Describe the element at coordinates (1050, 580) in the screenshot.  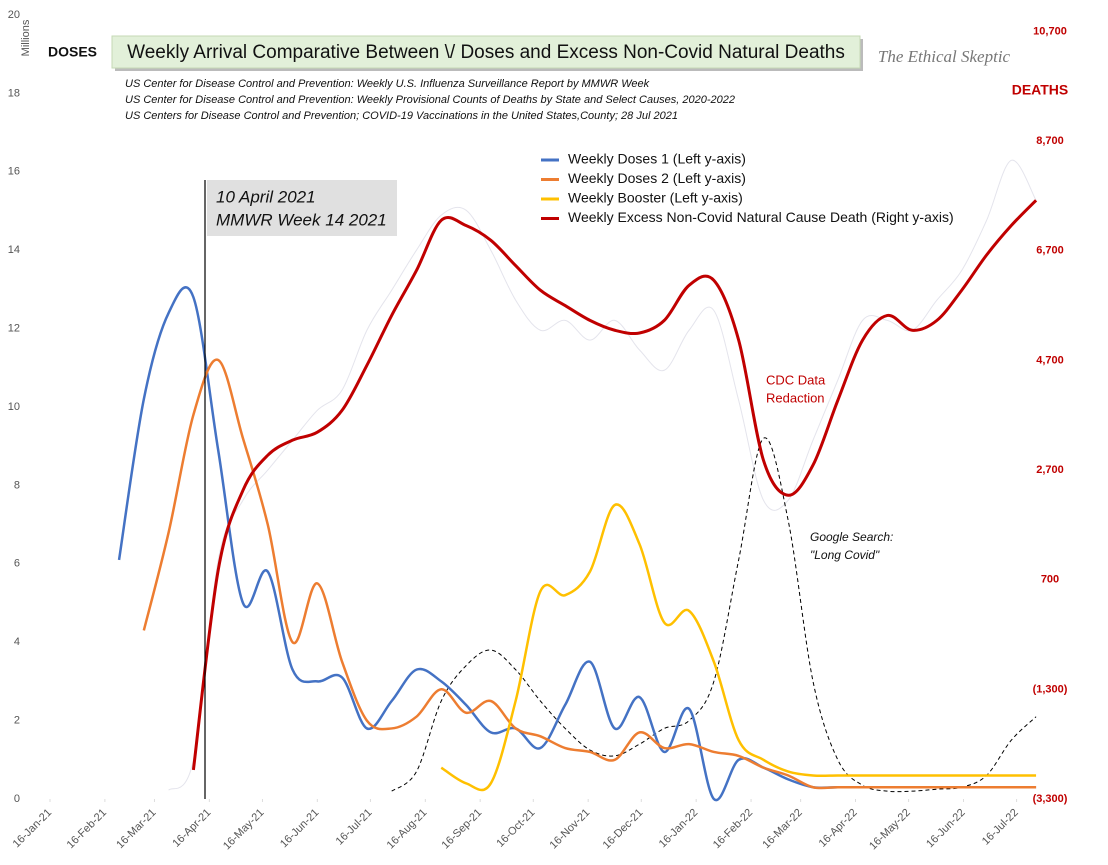
I see `y2-tick-label: 700` at that location.